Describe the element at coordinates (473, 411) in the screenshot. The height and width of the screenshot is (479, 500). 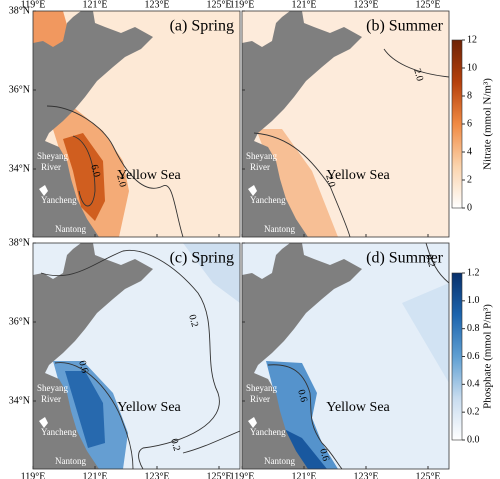
I see `colorbar-tick-label: 0.2` at that location.